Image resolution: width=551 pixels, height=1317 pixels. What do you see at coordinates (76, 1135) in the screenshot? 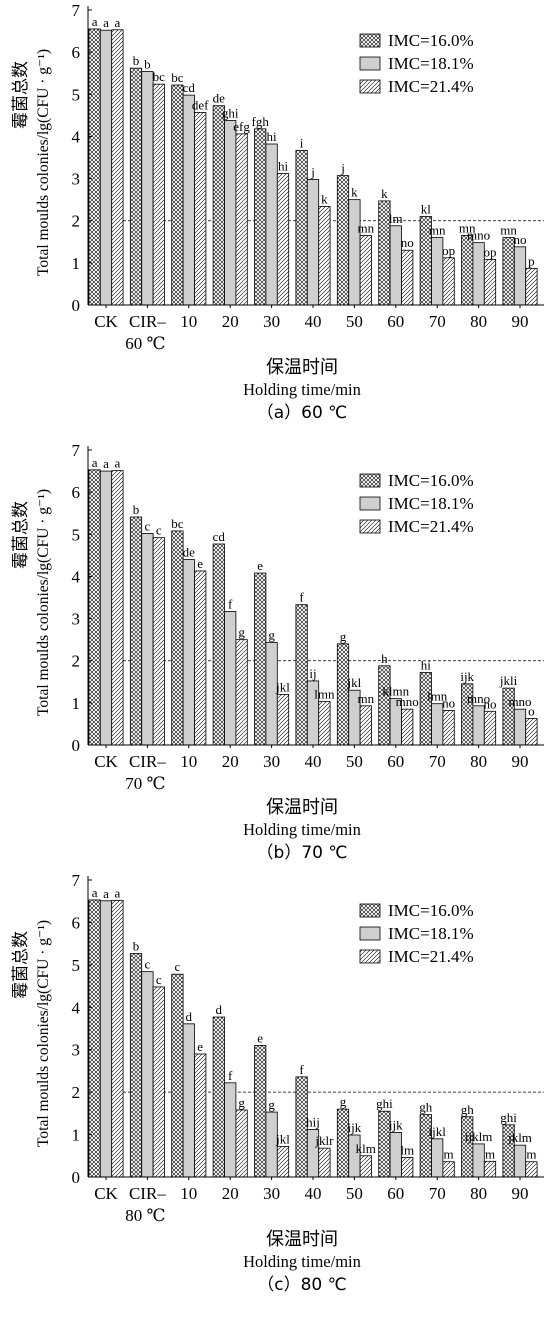
I see `y-tick-label: 1` at bounding box center [76, 1135].